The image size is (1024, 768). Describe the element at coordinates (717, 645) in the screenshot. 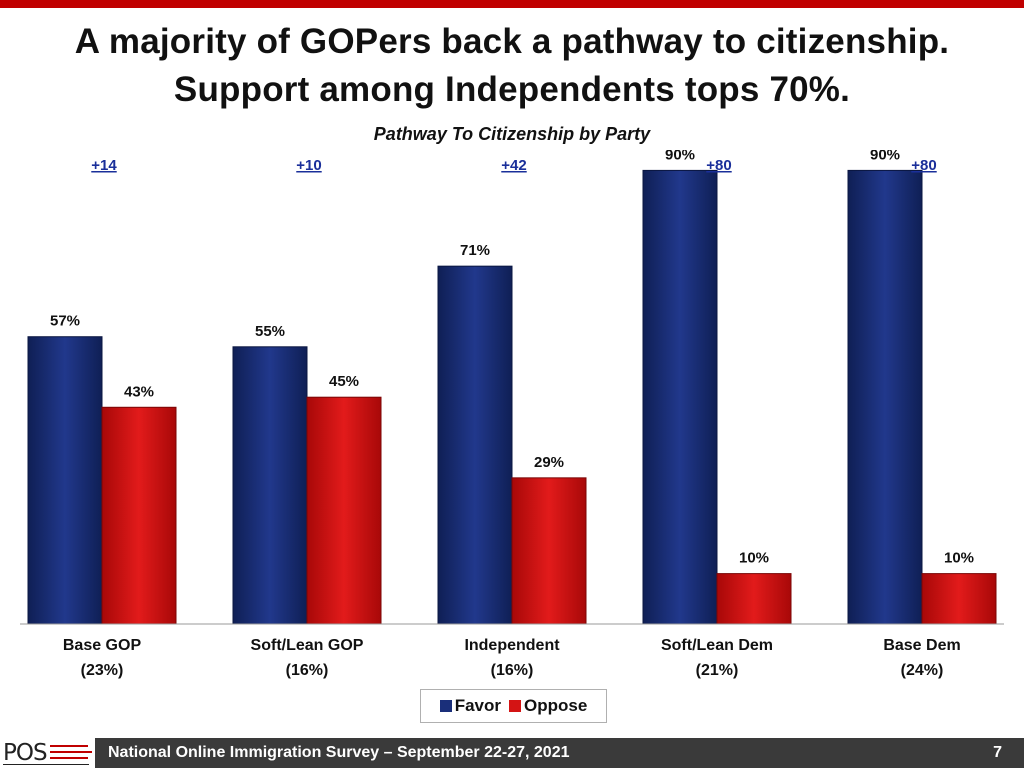

I see `category-label: Soft/Lean Dem` at that location.